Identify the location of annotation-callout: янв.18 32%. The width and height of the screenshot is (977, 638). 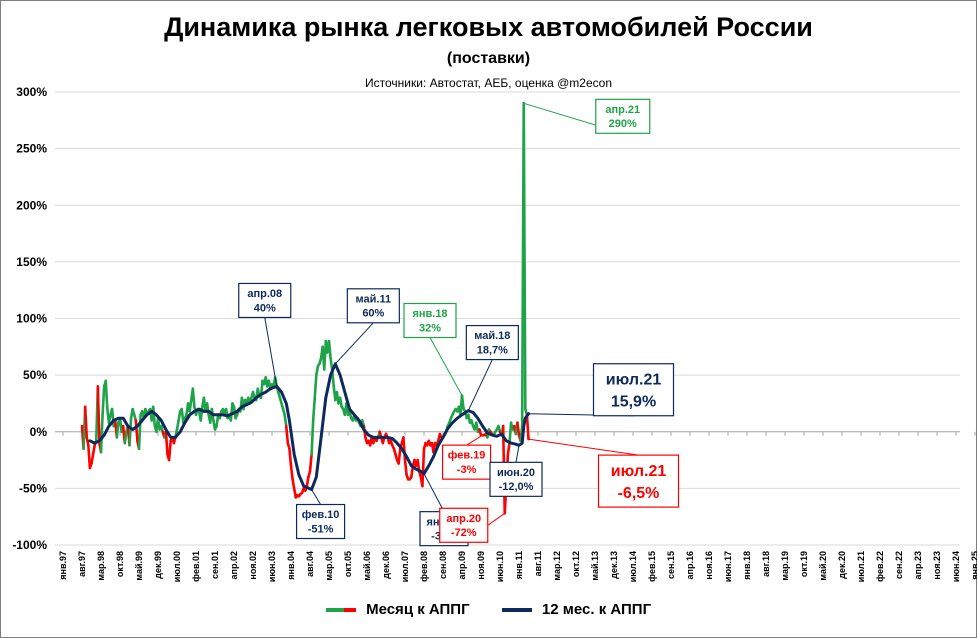
(433, 349).